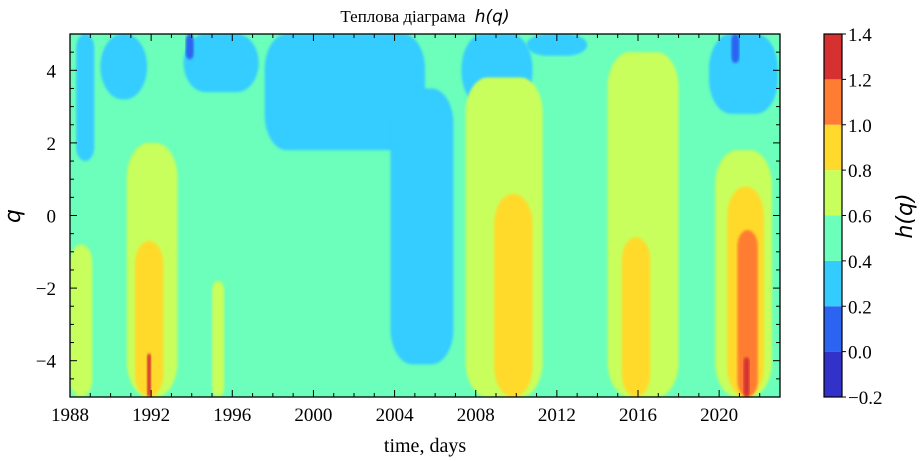 Image resolution: width=924 pixels, height=461 pixels. I want to click on colorbar-tick-label: 0.8, so click(860, 171).